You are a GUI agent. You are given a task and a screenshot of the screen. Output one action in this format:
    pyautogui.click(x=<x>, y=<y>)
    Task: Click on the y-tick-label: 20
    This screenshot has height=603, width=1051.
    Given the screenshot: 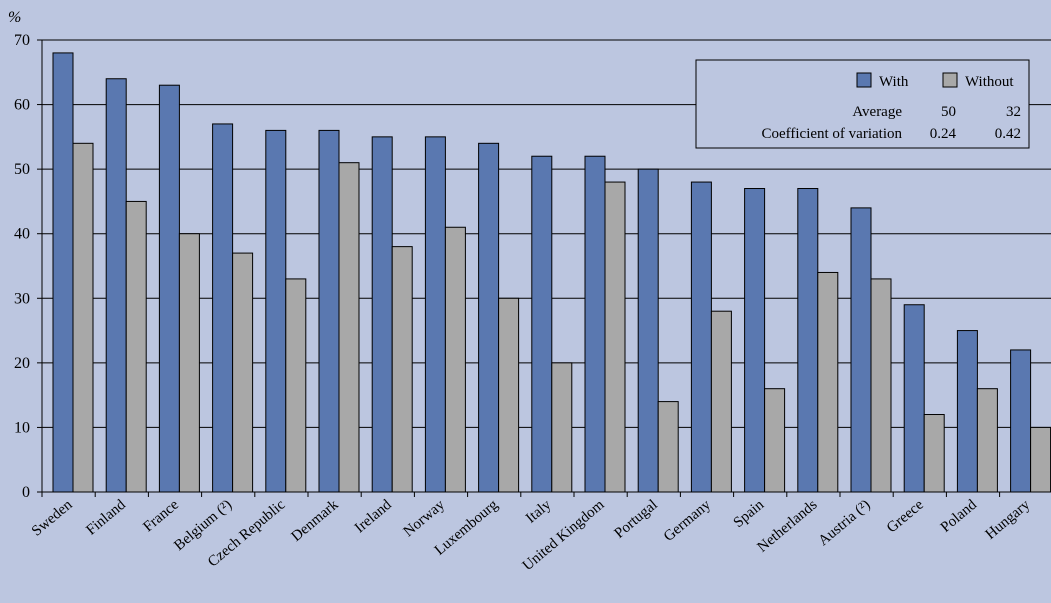 What is the action you would take?
    pyautogui.click(x=22, y=363)
    